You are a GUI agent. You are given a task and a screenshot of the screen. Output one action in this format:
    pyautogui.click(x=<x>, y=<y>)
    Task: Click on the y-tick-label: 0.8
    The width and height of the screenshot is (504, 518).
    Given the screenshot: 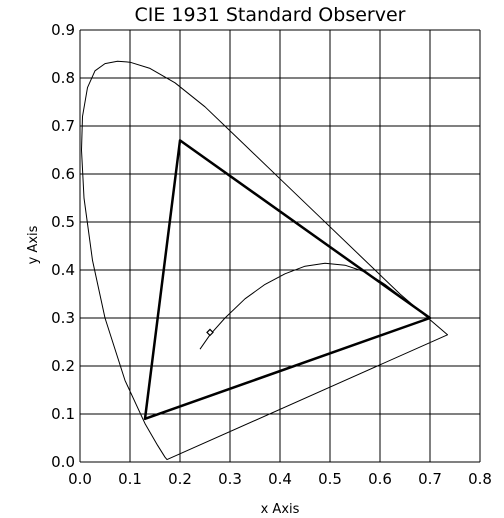 What is the action you would take?
    pyautogui.click(x=63, y=78)
    